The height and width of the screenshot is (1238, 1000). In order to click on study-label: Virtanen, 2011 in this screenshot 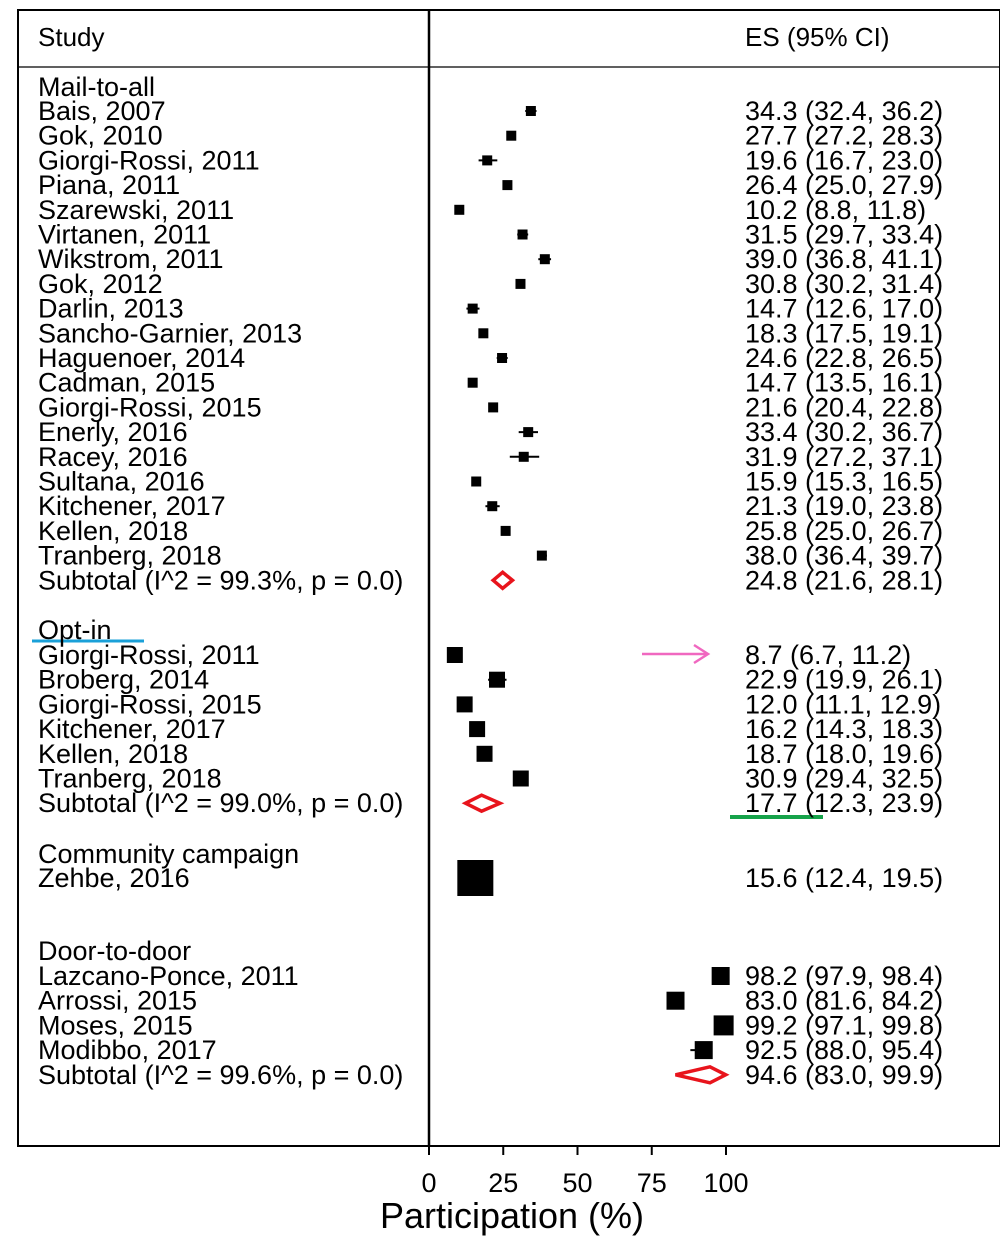, I will do `click(124, 235)`.